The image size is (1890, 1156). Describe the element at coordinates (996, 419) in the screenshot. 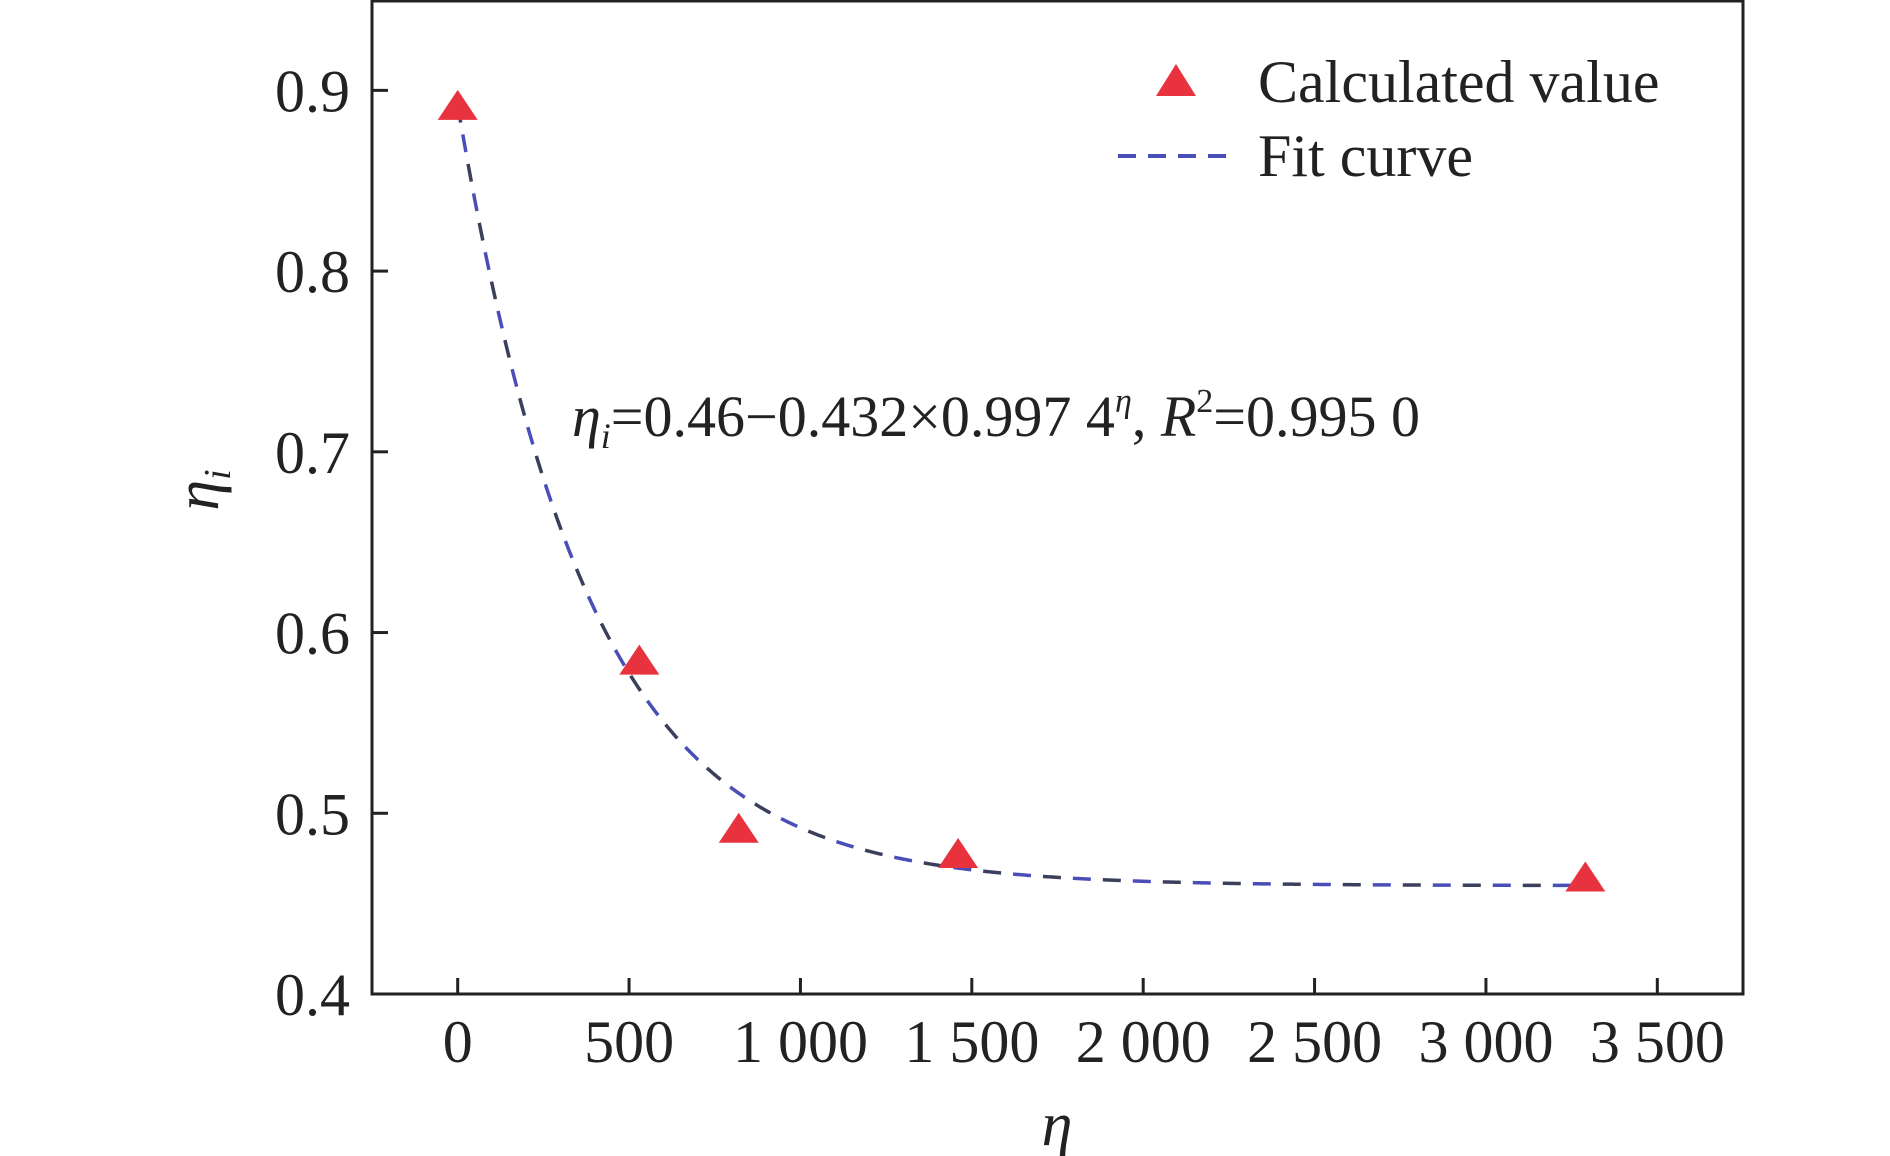

I see `fit-equation: ηi=0.46−0.432×0.997 4η, R2=0.995 0` at that location.